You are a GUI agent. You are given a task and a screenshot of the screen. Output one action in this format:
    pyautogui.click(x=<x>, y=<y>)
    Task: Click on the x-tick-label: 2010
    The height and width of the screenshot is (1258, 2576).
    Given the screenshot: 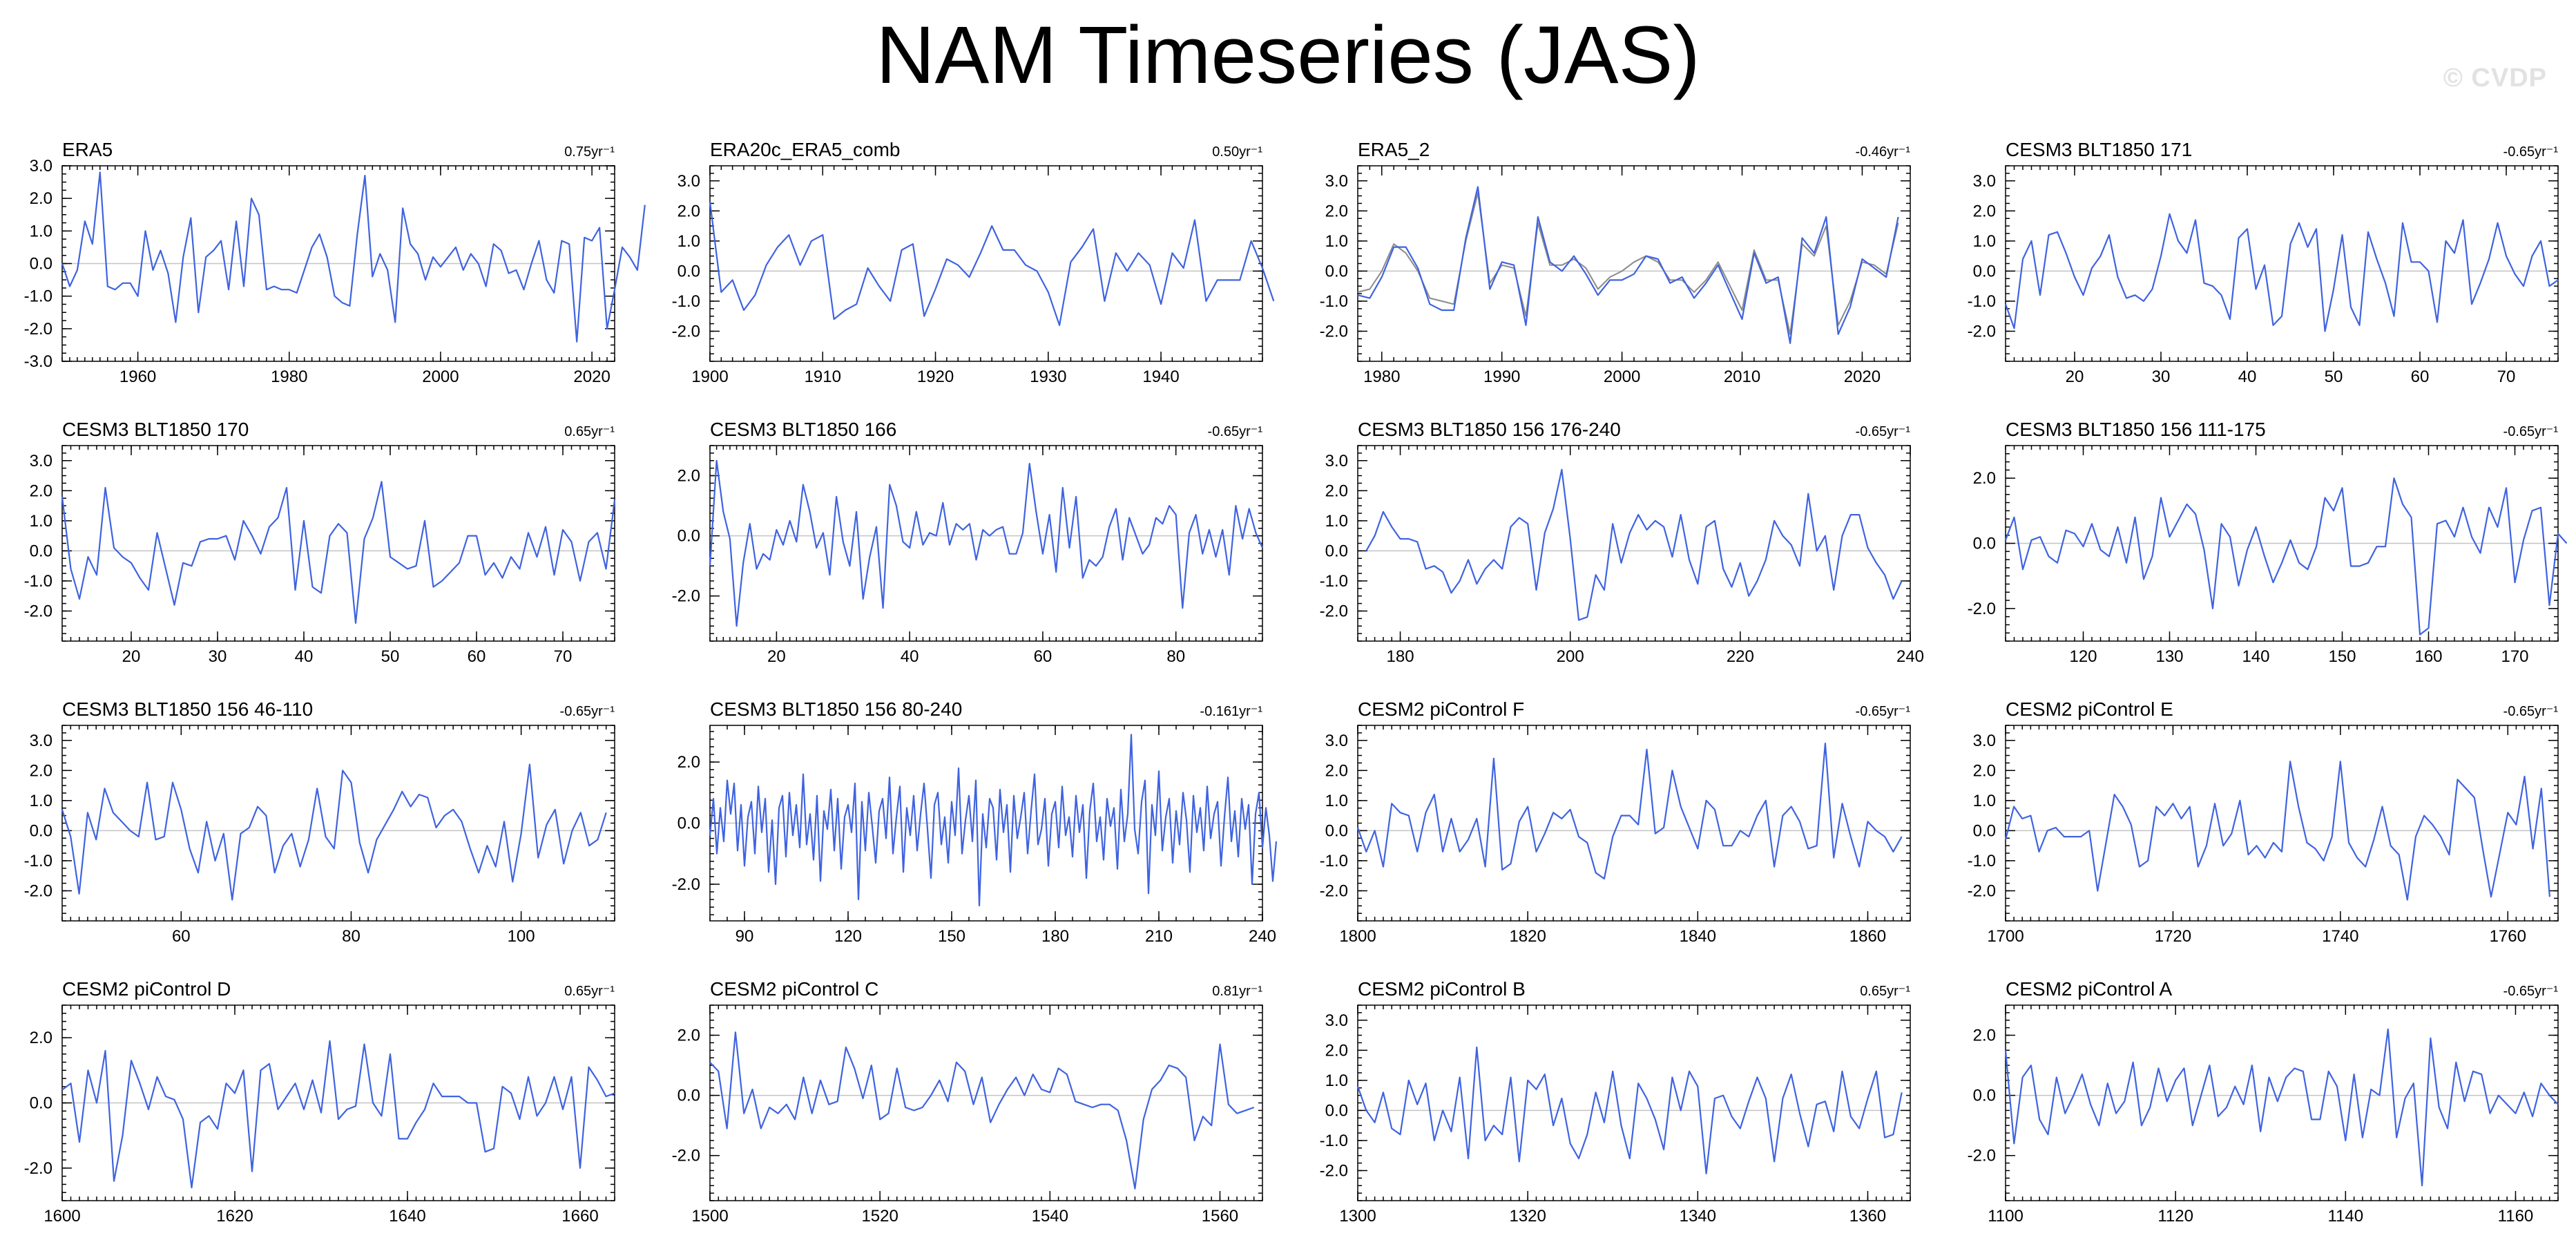 What is the action you would take?
    pyautogui.click(x=1742, y=377)
    